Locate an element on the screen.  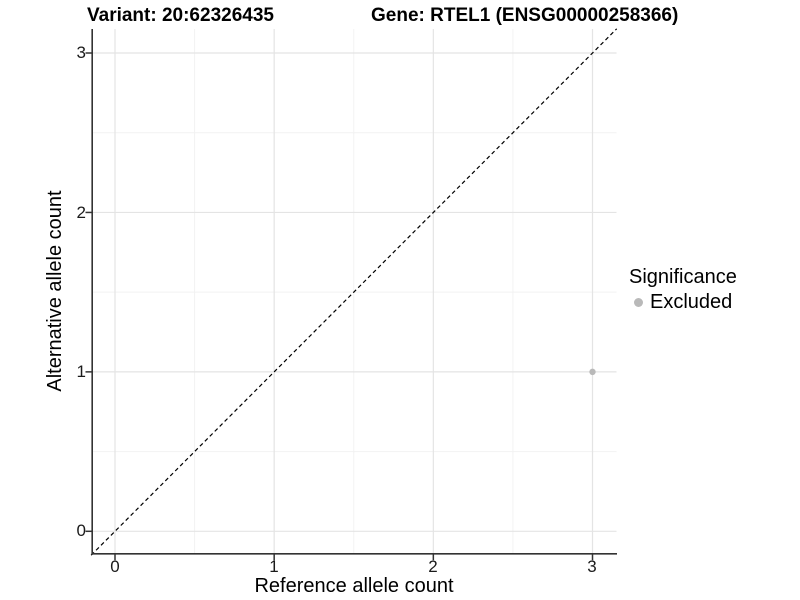
y-tick-label-3: 3 is located at coordinates (81, 52).